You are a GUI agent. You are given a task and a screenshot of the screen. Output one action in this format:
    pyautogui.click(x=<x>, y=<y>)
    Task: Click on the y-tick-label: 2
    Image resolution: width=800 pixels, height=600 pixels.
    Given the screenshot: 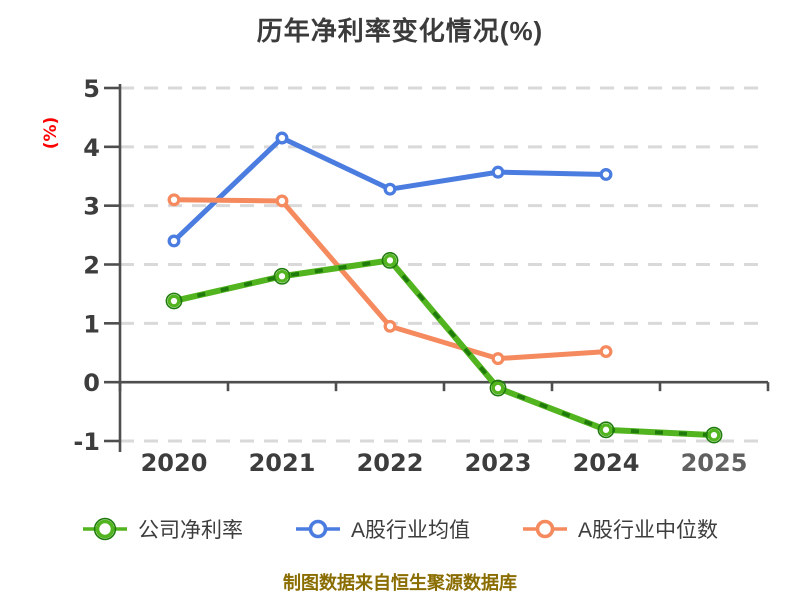 What is the action you would take?
    pyautogui.click(x=91, y=266)
    